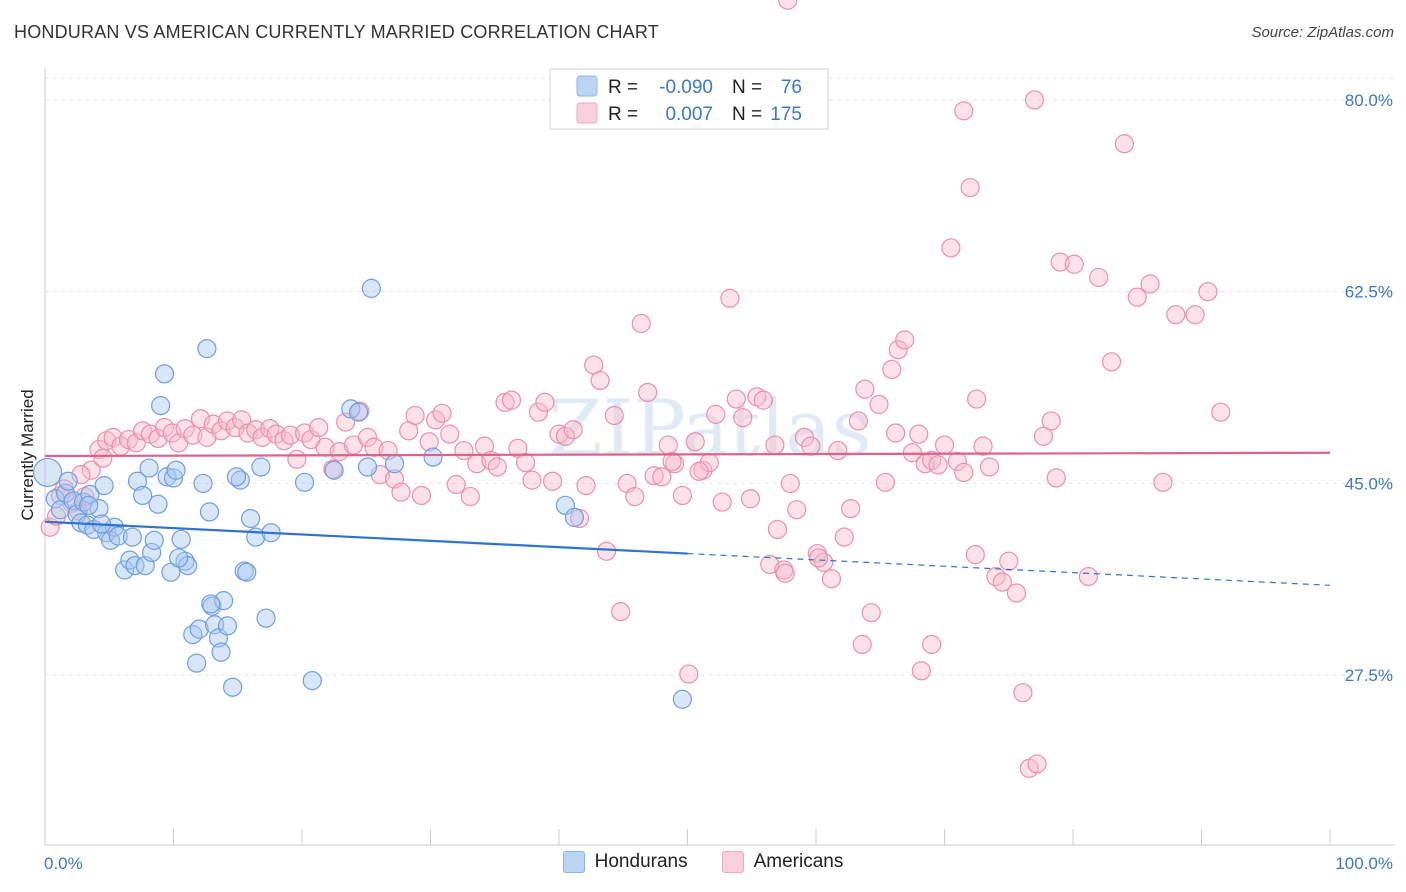 The height and width of the screenshot is (892, 1406). I want to click on legend-item-americans: Americans, so click(782, 862).